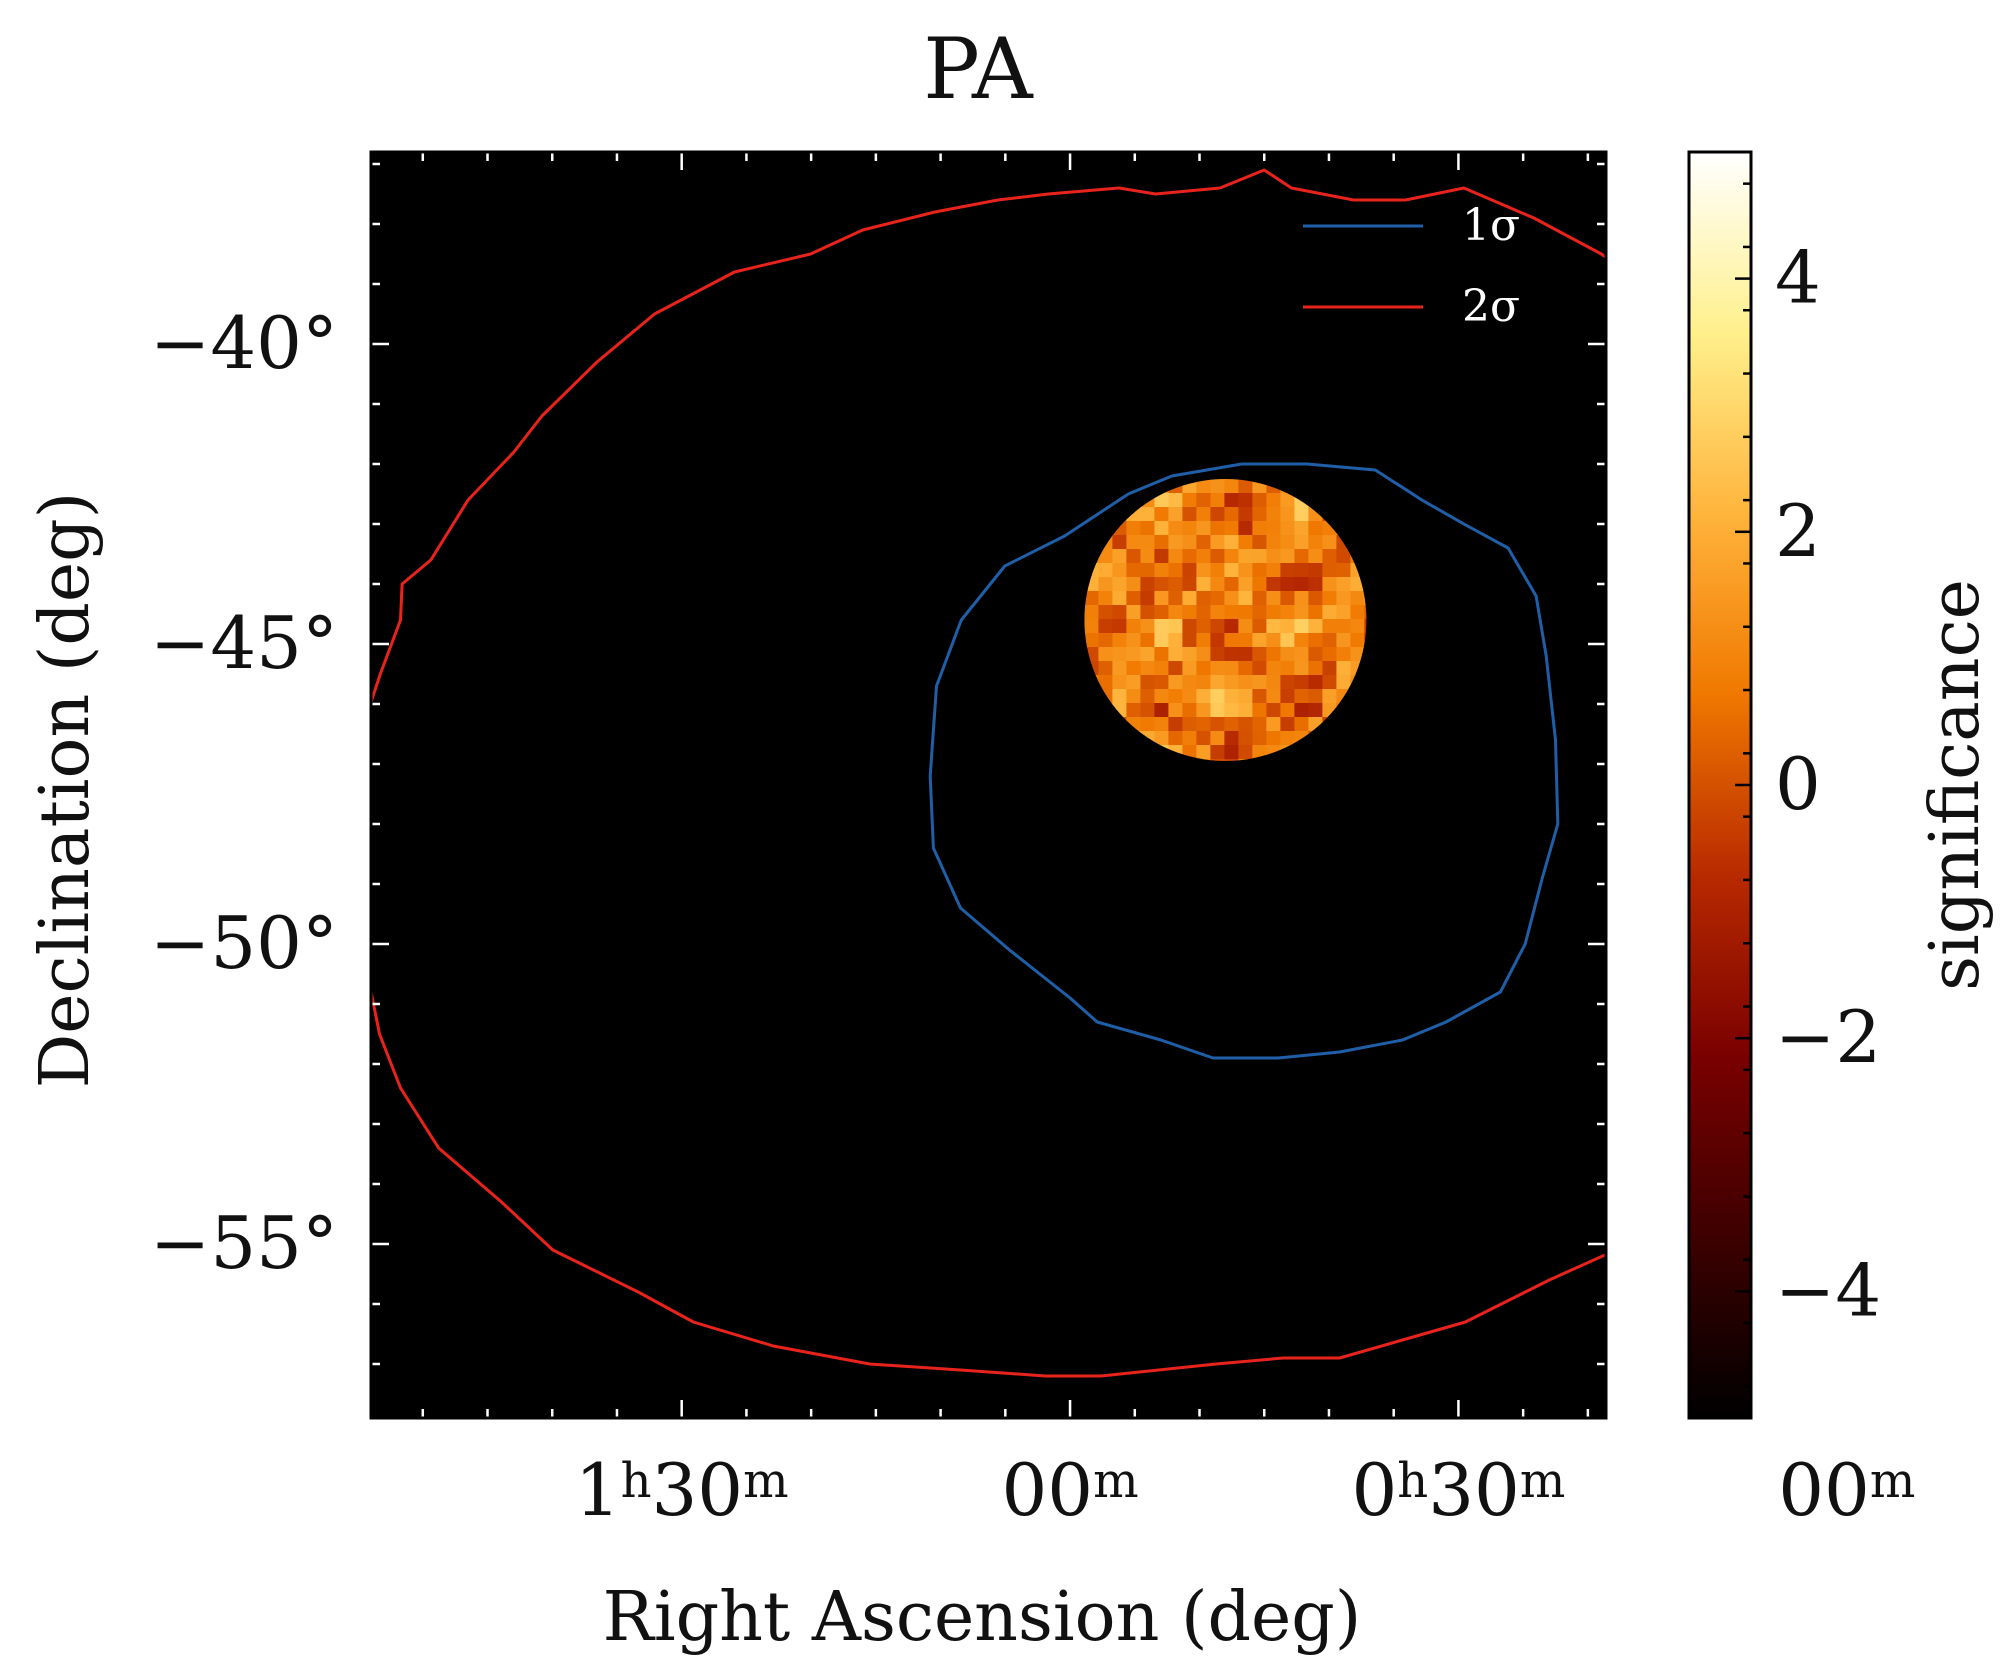 The image size is (2011, 1676). What do you see at coordinates (244, 643) in the screenshot?
I see `y-tick-label: −45°` at bounding box center [244, 643].